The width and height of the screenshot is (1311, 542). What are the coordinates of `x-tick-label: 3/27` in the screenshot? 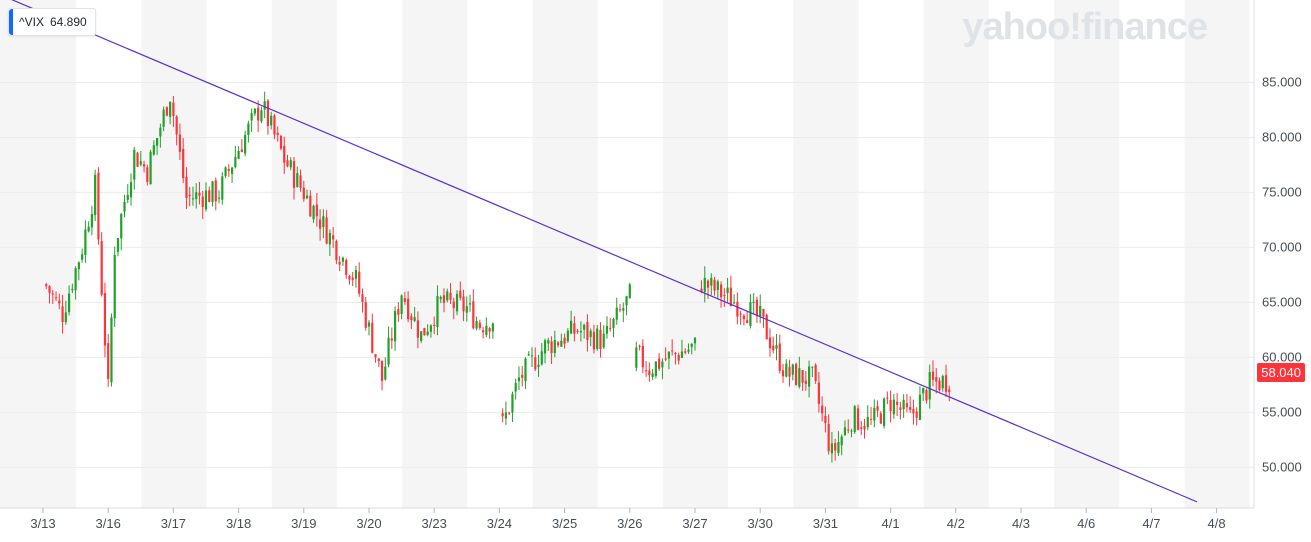 It's located at (694, 523).